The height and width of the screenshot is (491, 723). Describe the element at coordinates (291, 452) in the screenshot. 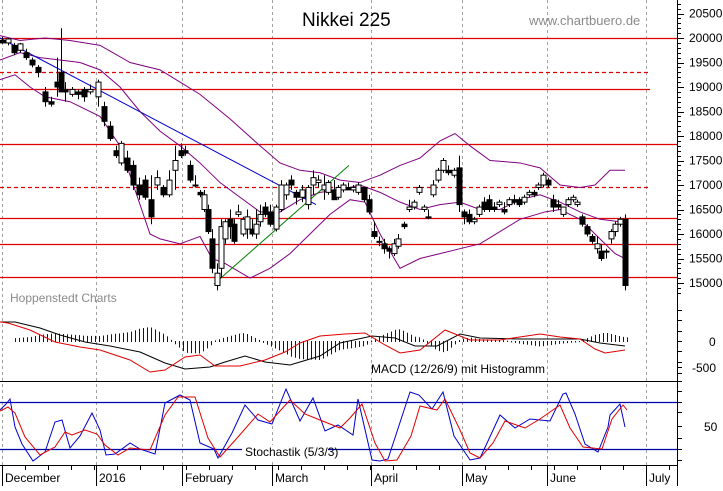

I see `stochastic-label: Stochastik (5/3/3)` at that location.